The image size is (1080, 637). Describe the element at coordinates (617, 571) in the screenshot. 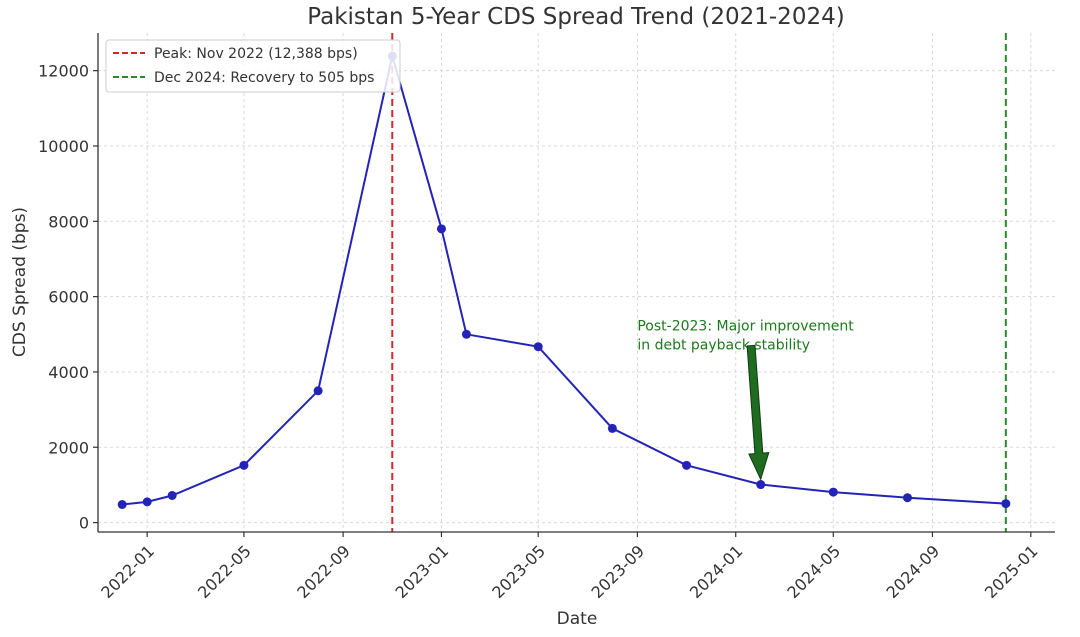

I see `x-tick-label: 2023-09` at that location.